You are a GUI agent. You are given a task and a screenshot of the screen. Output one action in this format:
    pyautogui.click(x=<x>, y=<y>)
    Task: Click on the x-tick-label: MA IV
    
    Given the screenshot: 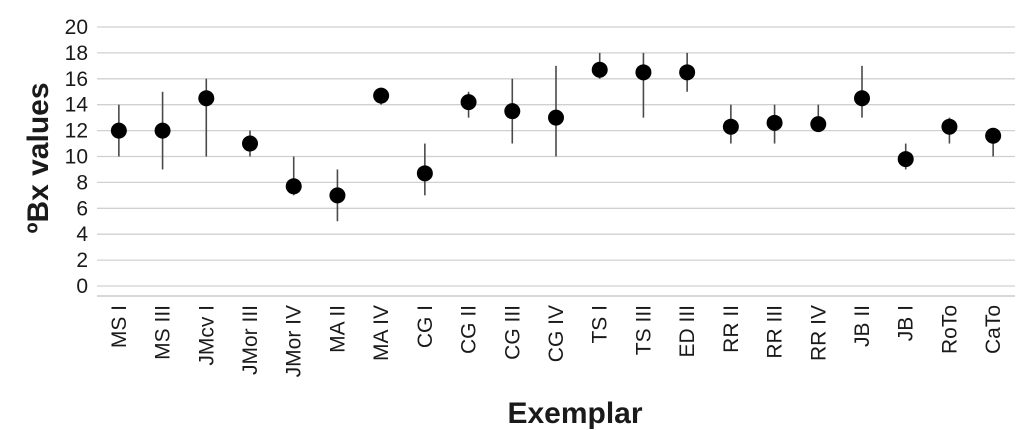 What is the action you would take?
    pyautogui.click(x=381, y=333)
    